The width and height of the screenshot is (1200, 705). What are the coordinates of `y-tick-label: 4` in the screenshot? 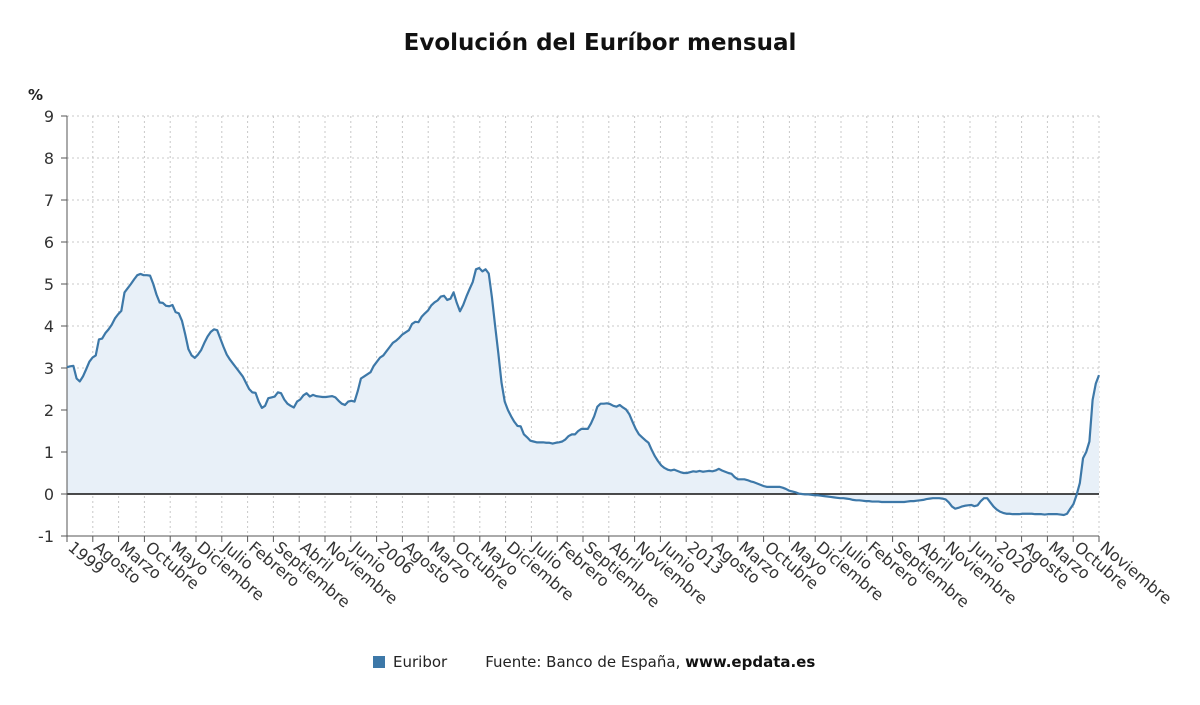 It's located at (49, 326).